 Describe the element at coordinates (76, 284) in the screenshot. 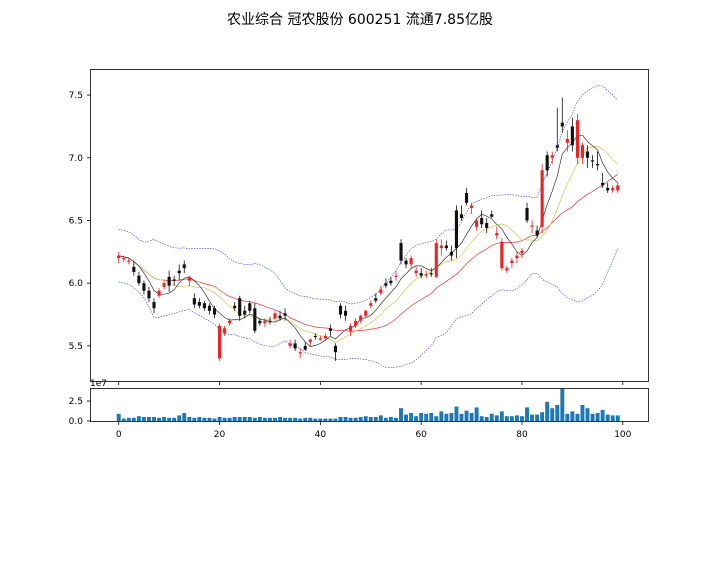

I see `price-y-tick-label: 6.0` at that location.